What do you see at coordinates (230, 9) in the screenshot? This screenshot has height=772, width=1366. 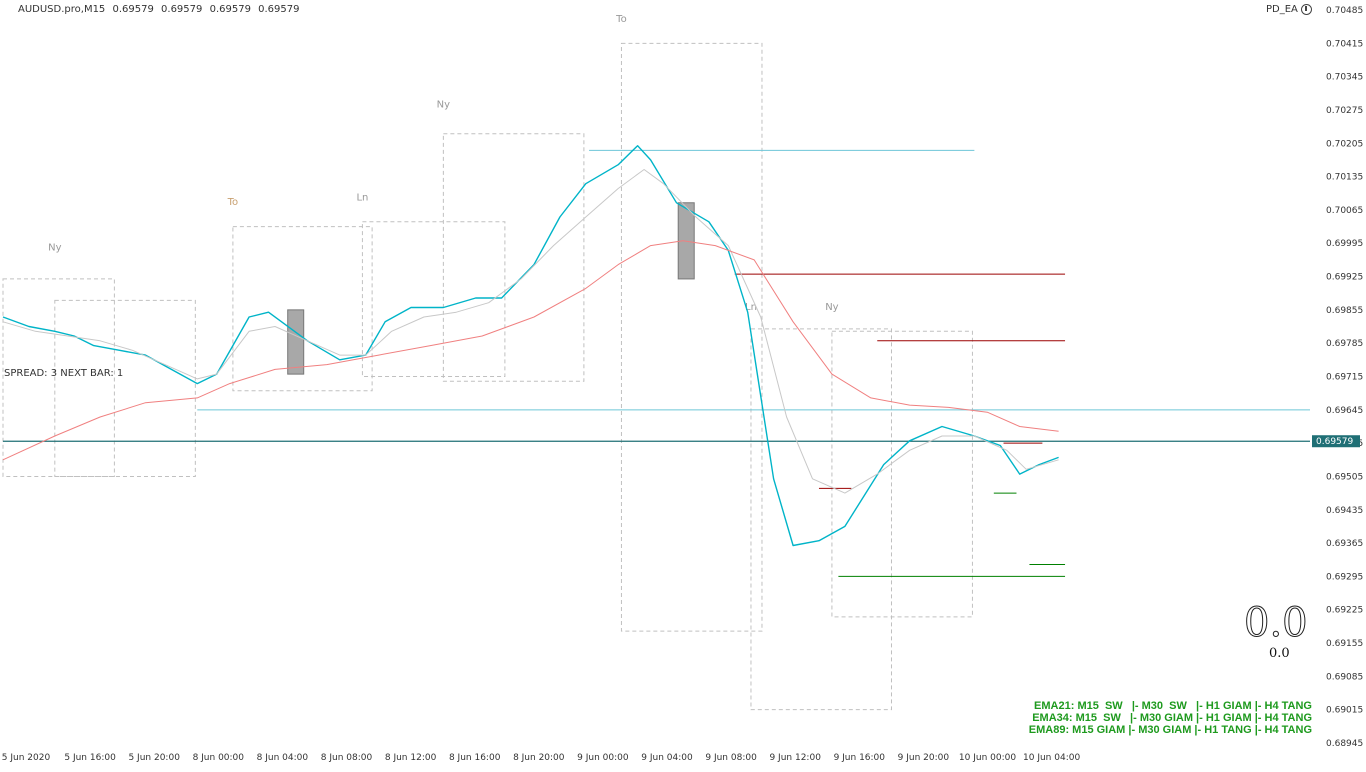 I see `ohlc-low: 0.69579` at bounding box center [230, 9].